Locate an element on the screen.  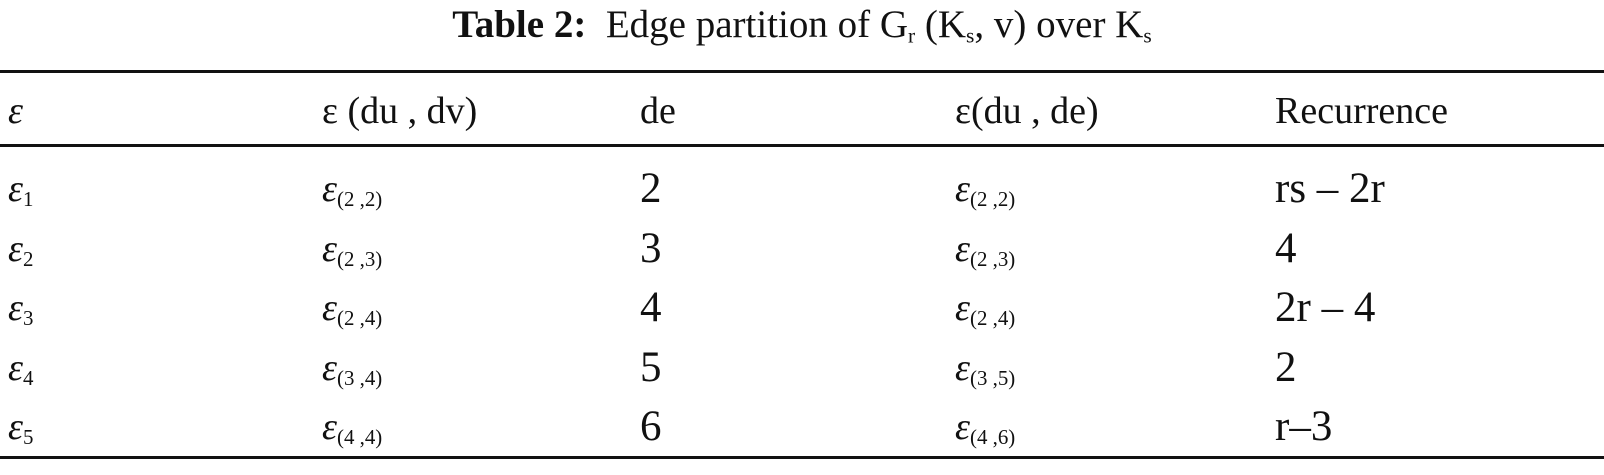
du-de-cell: ε(2 ,3) is located at coordinates (985, 254).